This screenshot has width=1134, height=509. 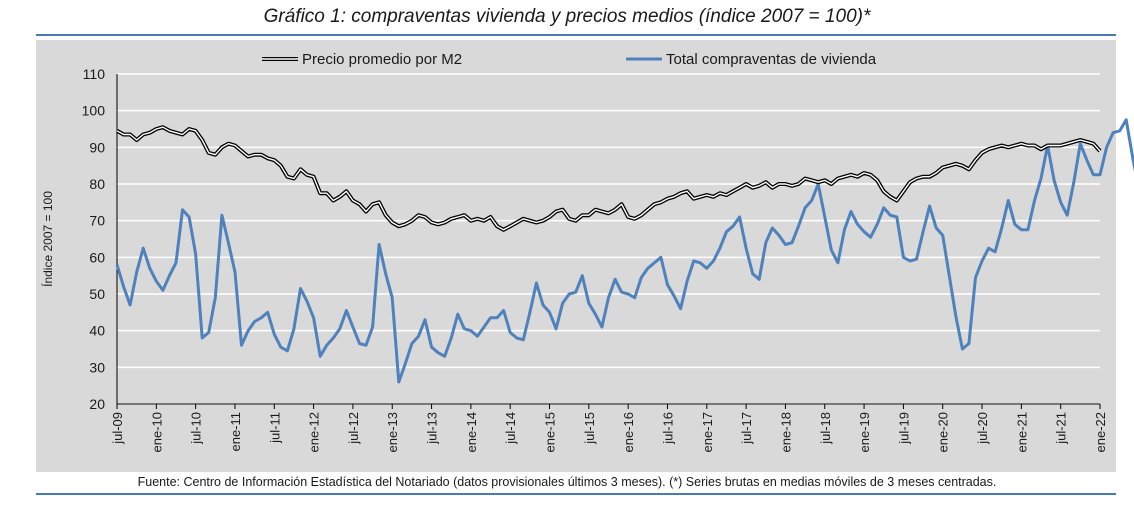 What do you see at coordinates (1100, 432) in the screenshot?
I see `x-tick-label: ene-22` at bounding box center [1100, 432].